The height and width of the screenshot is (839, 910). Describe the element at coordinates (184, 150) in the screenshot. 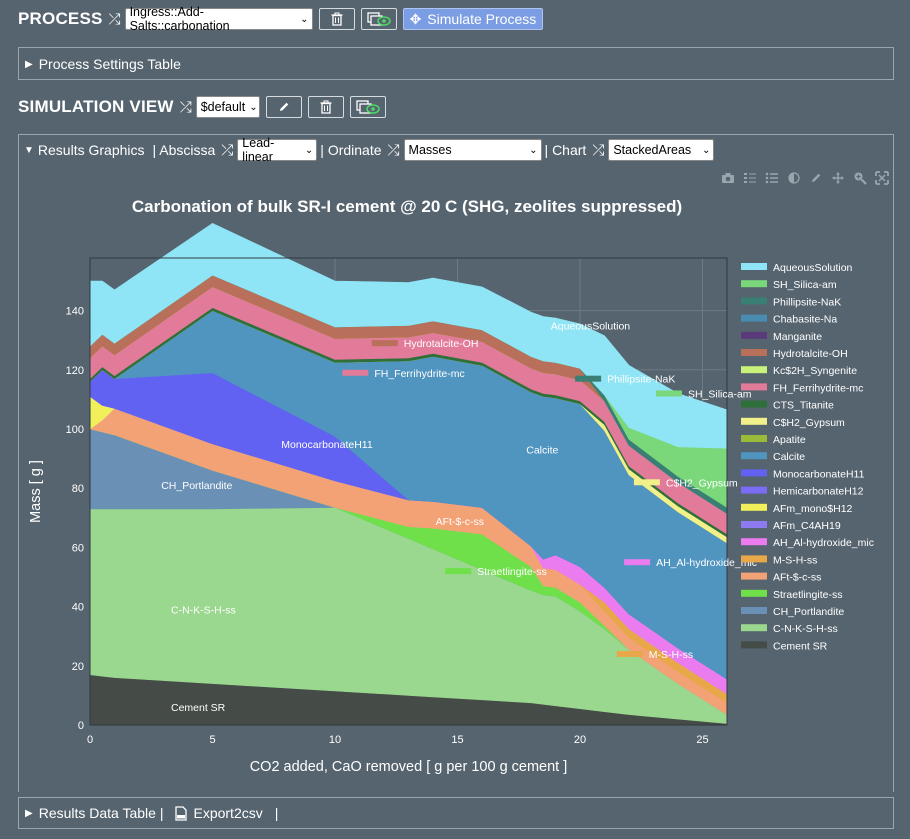

I see `abscissa-label: | Abscissa` at that location.